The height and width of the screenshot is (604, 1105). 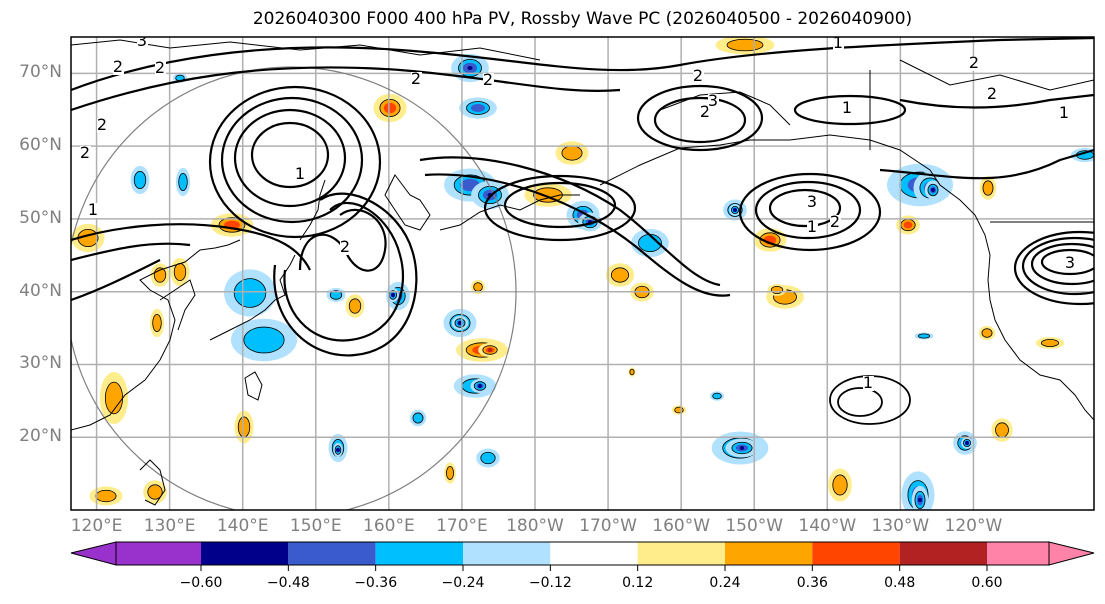 What do you see at coordinates (201, 583) in the screenshot?
I see `colorbar-tick-label: −0.60` at bounding box center [201, 583].